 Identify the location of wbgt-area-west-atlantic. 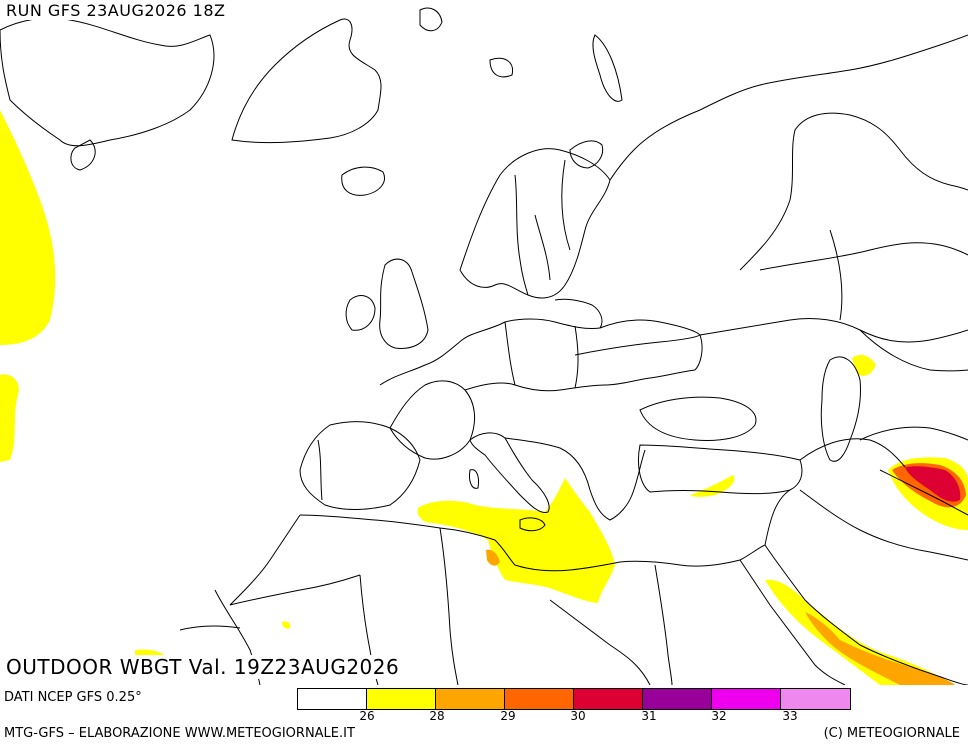
(28, 227).